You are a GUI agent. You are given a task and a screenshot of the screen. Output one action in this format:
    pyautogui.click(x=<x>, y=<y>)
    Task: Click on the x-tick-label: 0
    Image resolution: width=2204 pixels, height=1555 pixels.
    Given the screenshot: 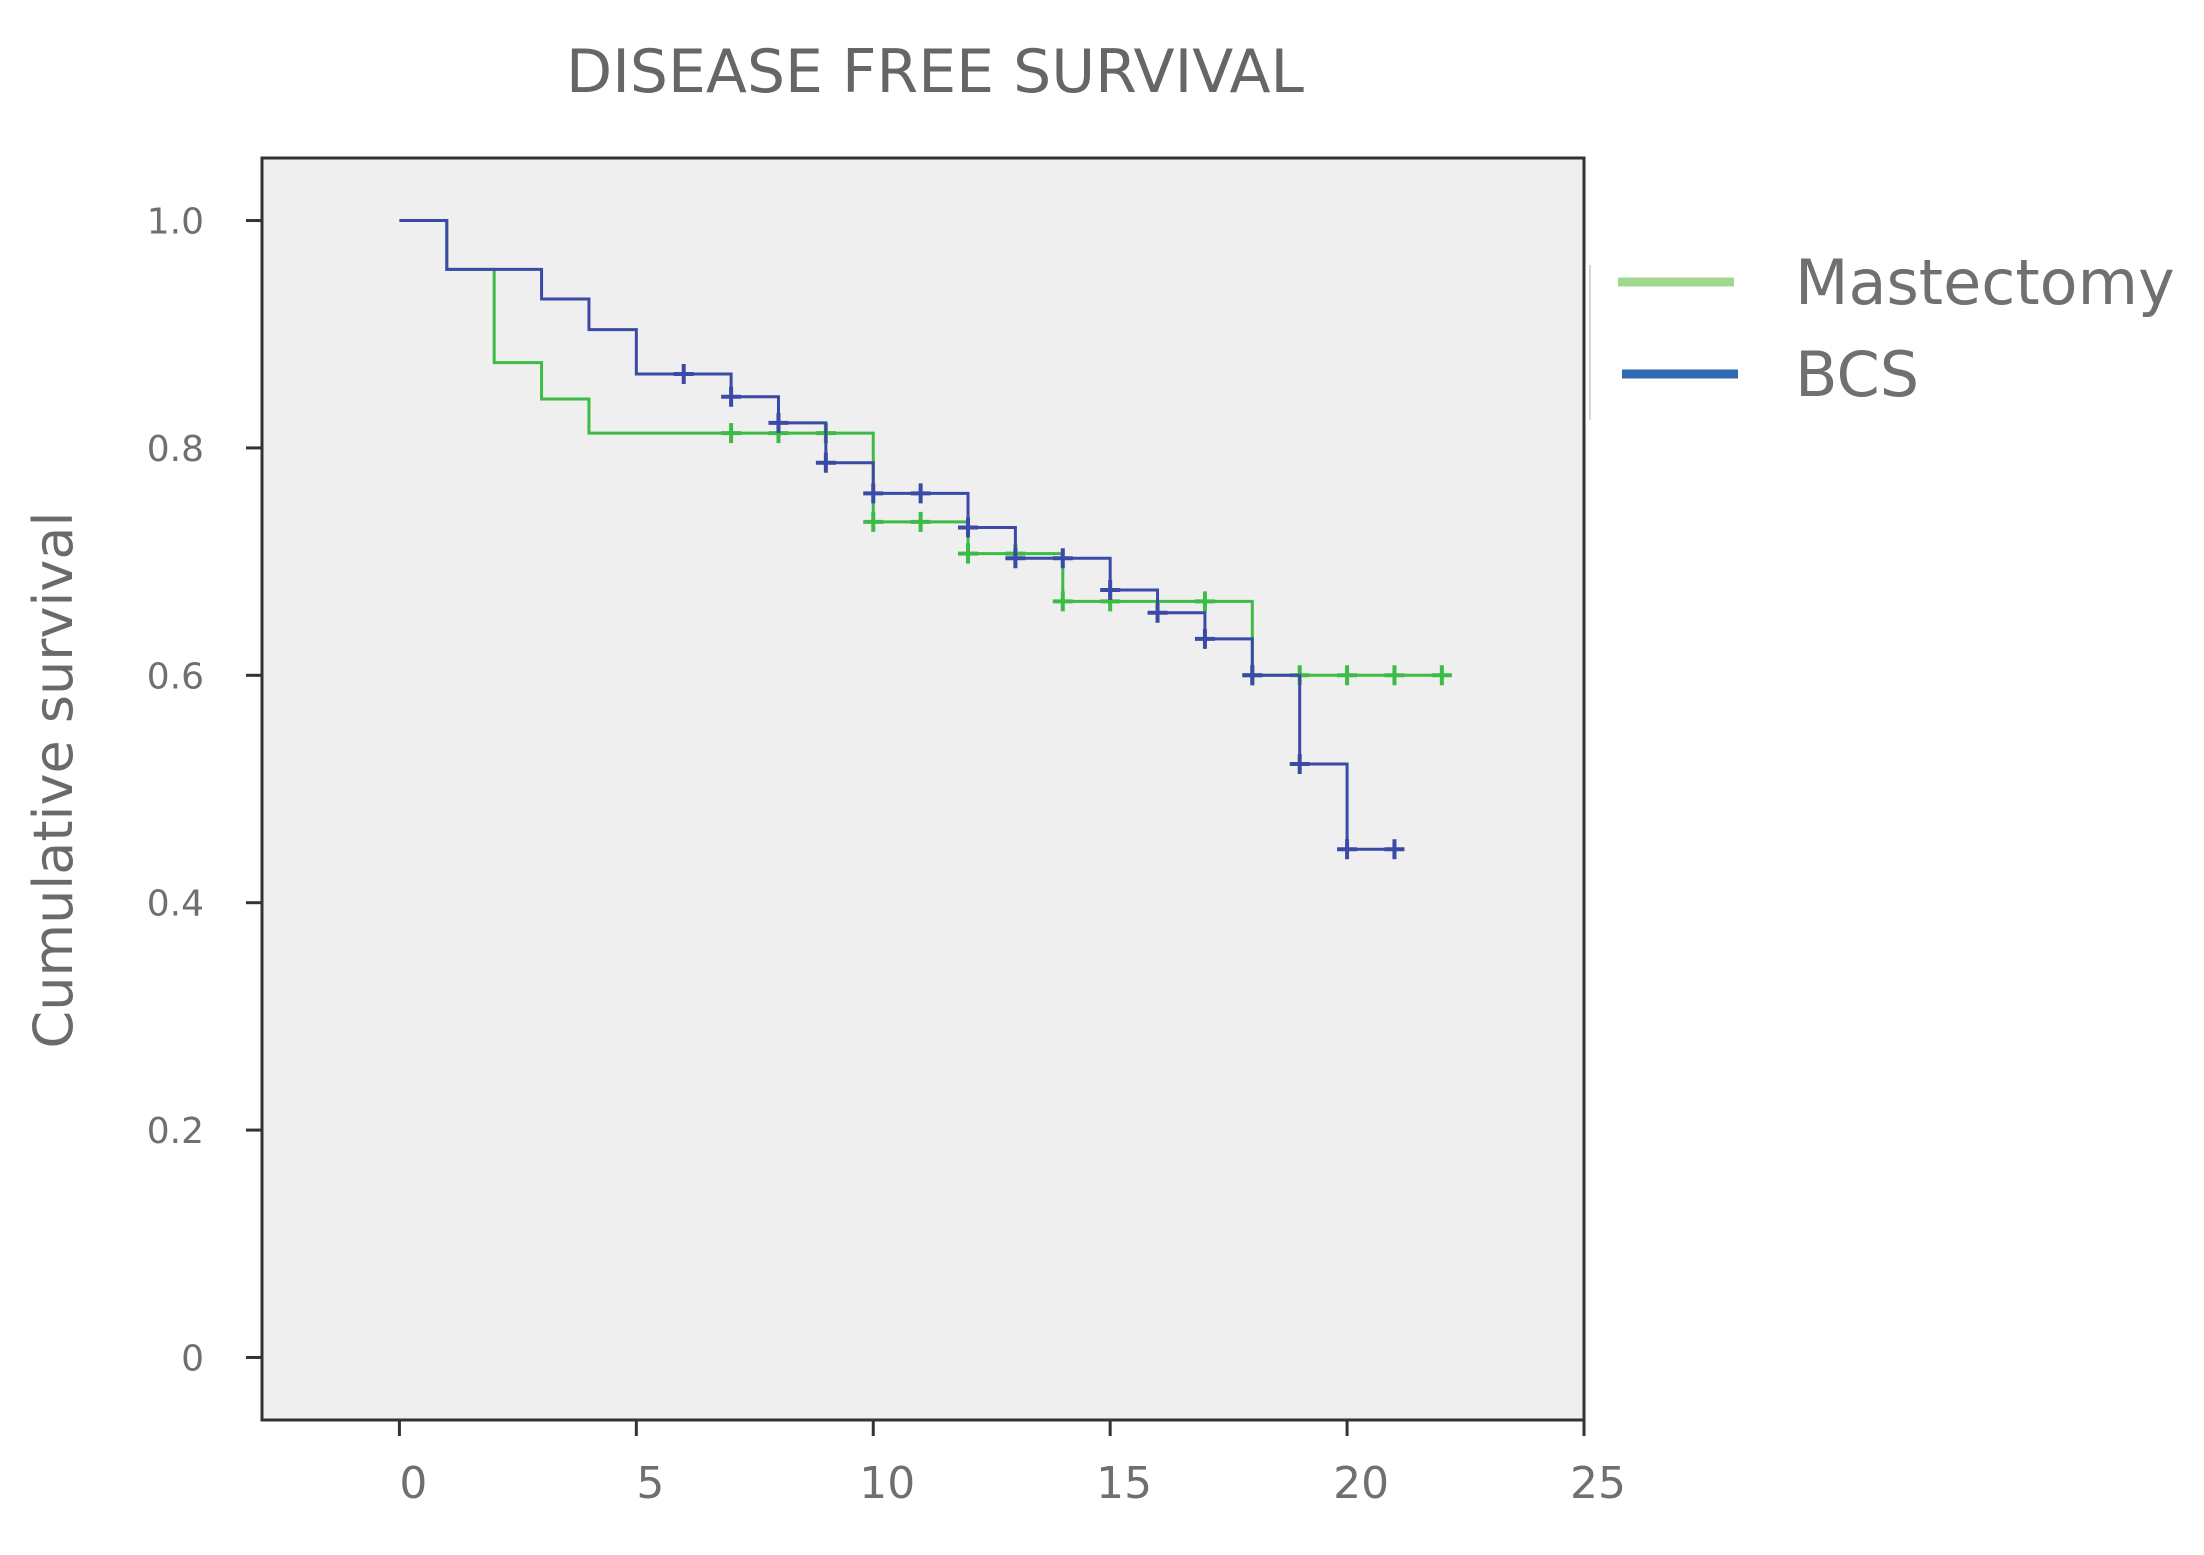 What is the action you would take?
    pyautogui.click(x=413, y=1483)
    